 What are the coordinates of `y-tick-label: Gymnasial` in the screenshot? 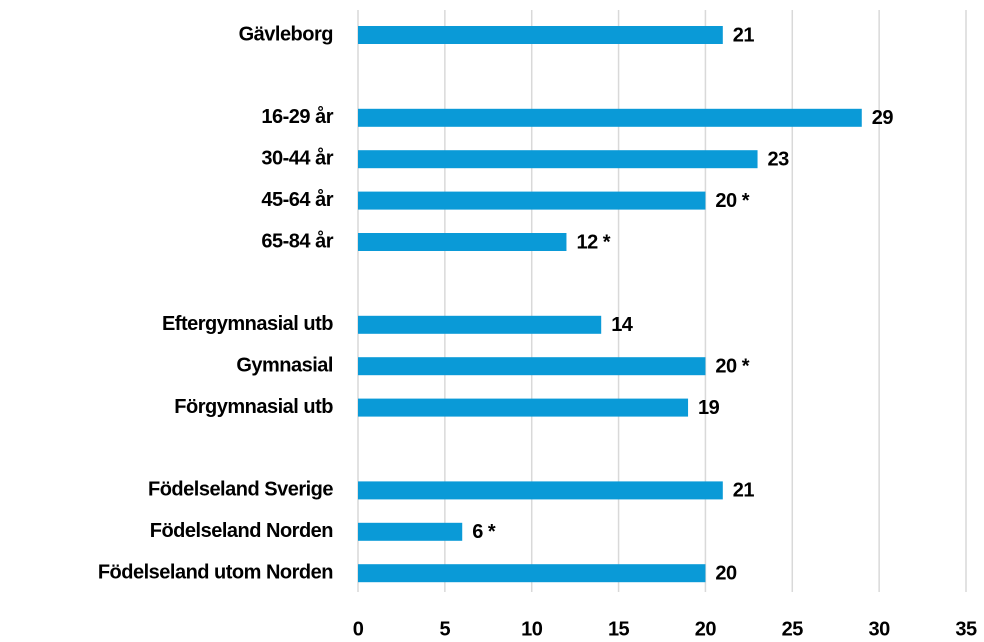 It's located at (284, 365).